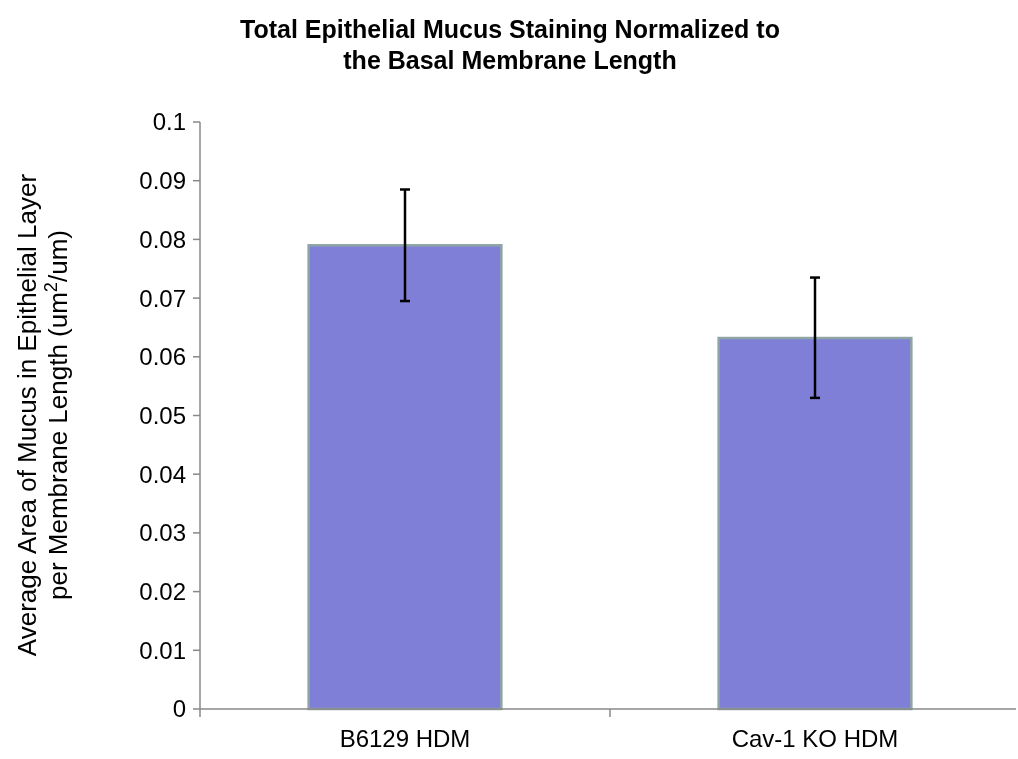 The image size is (1018, 759). What do you see at coordinates (162, 298) in the screenshot?
I see `y-tick-label: 0.07` at bounding box center [162, 298].